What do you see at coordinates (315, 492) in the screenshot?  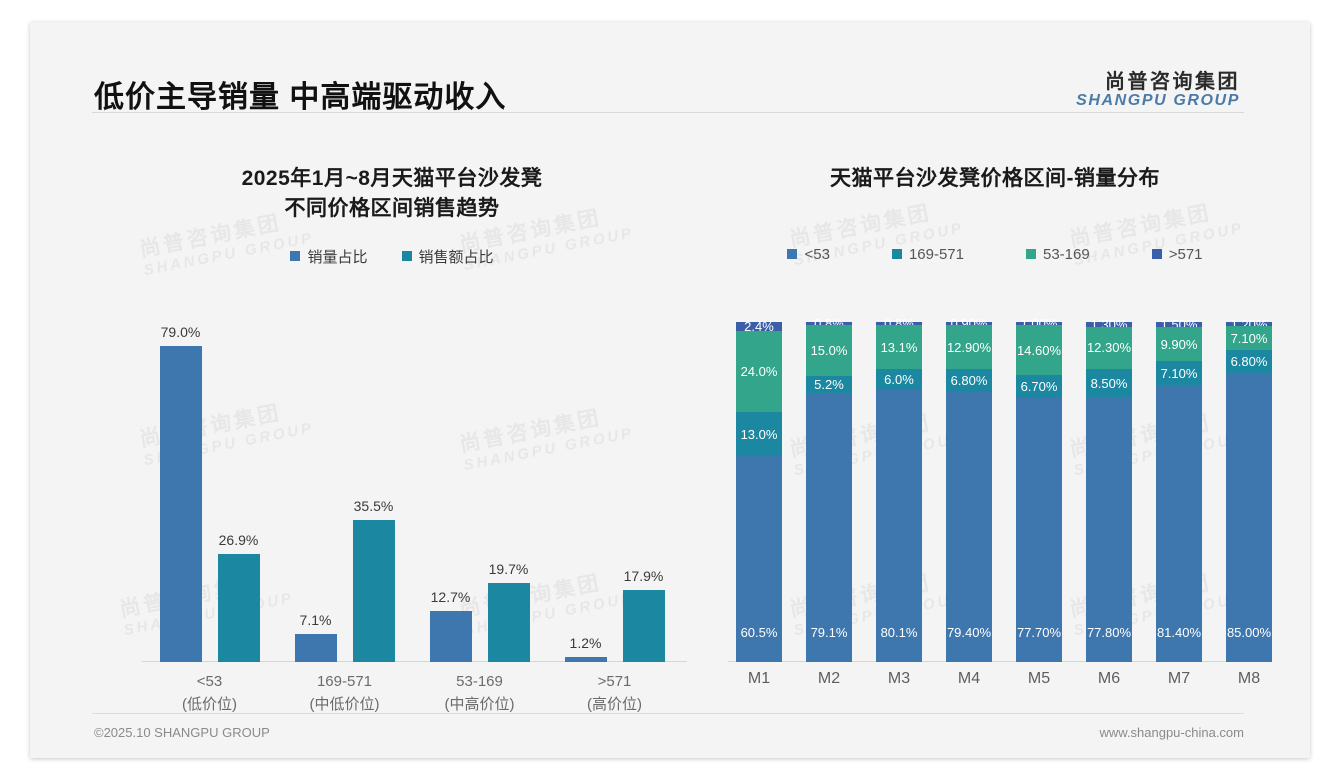 I see `bar-column: 7.1%` at bounding box center [315, 492].